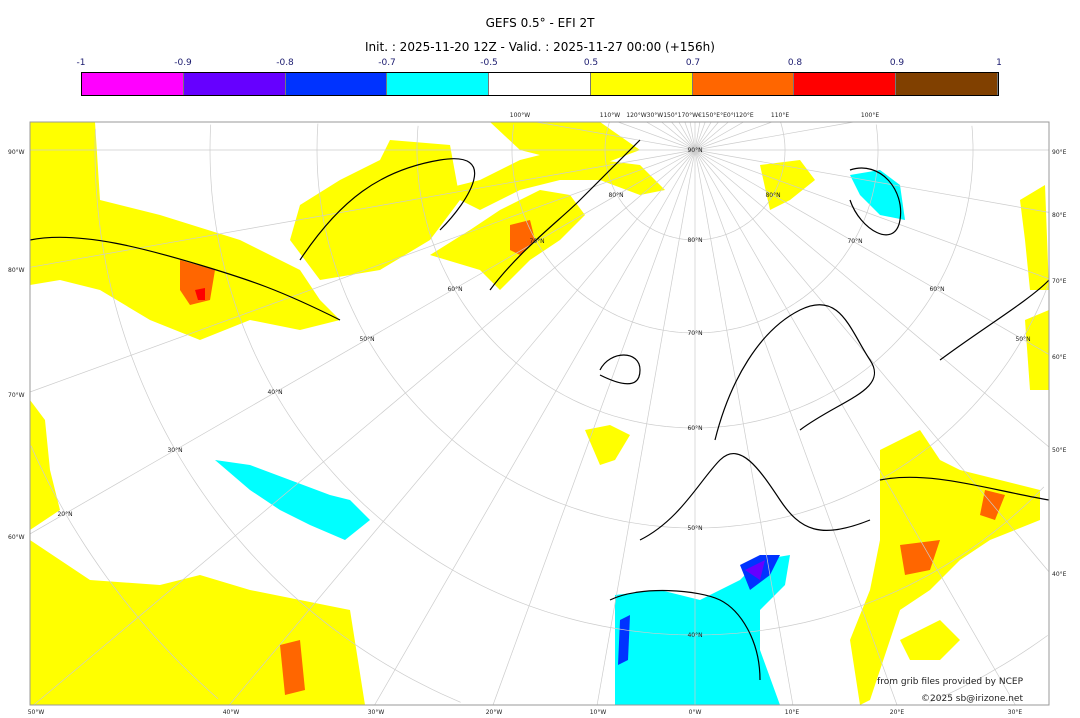  I want to click on graticule-label: 10°W, so click(598, 712).